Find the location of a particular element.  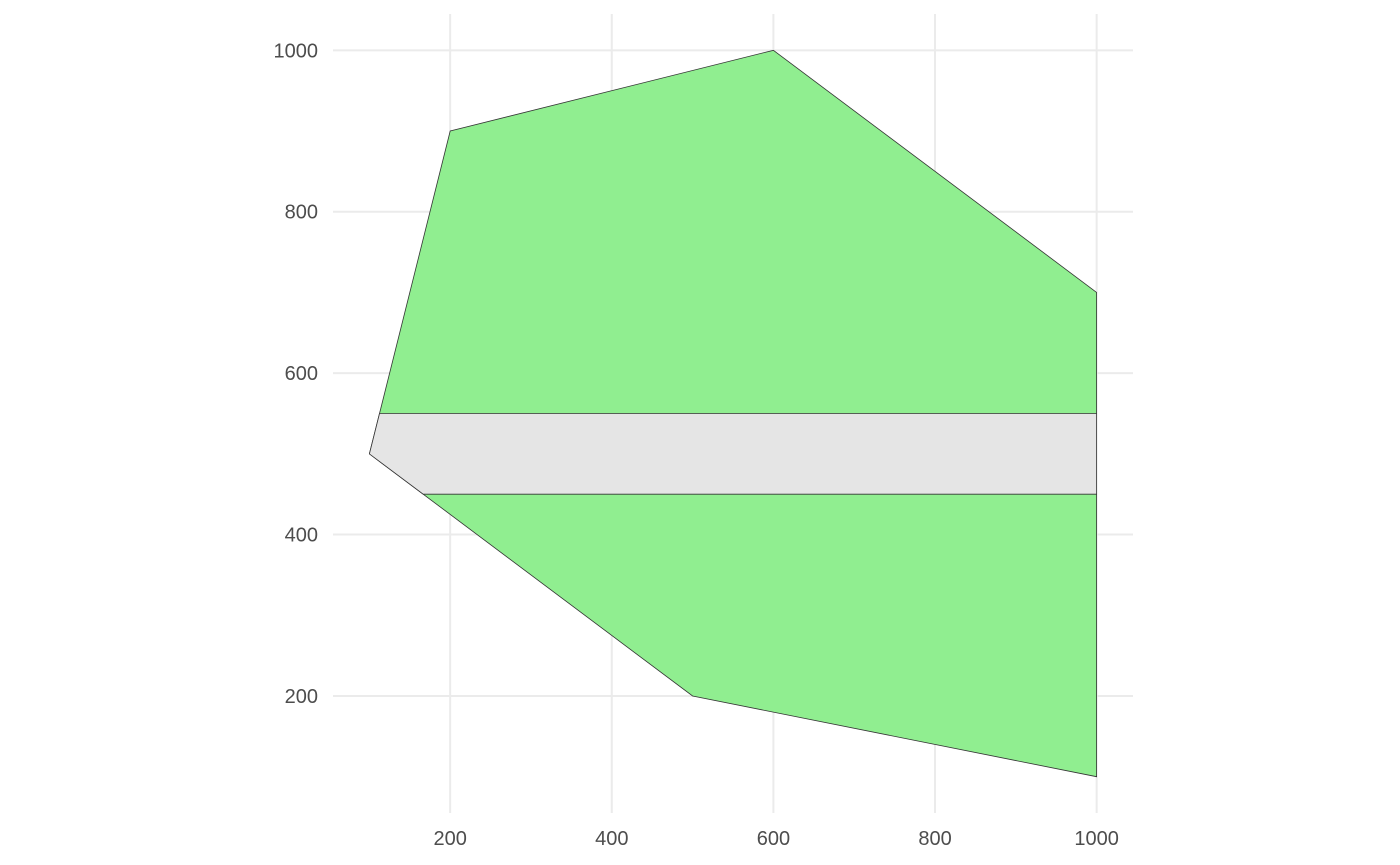

y-tick-label-0: 200 is located at coordinates (301, 697).